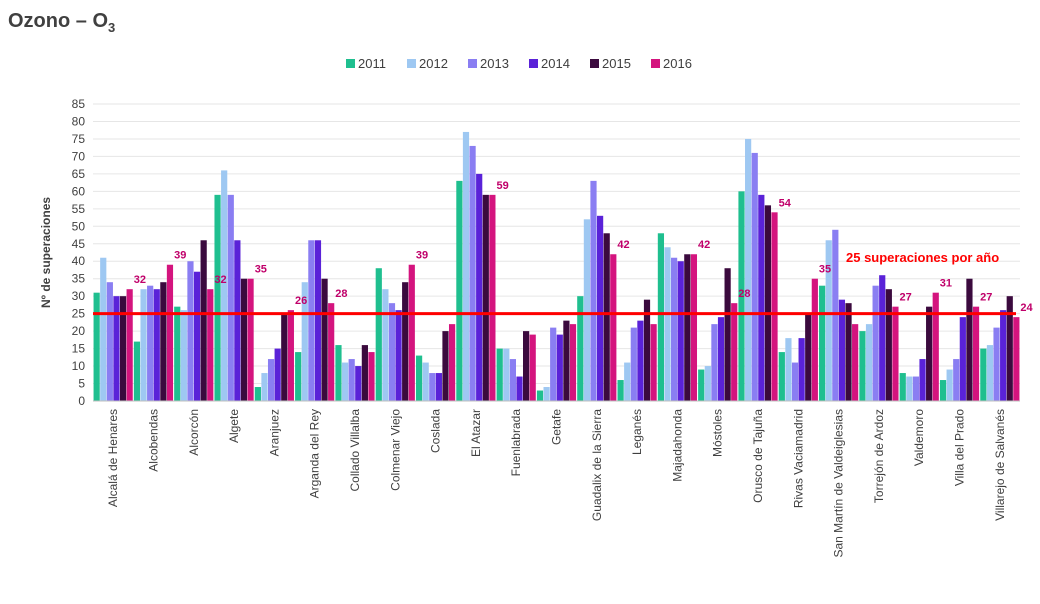 This screenshot has height=604, width=1040. I want to click on y-tick-label: 35, so click(79, 279).